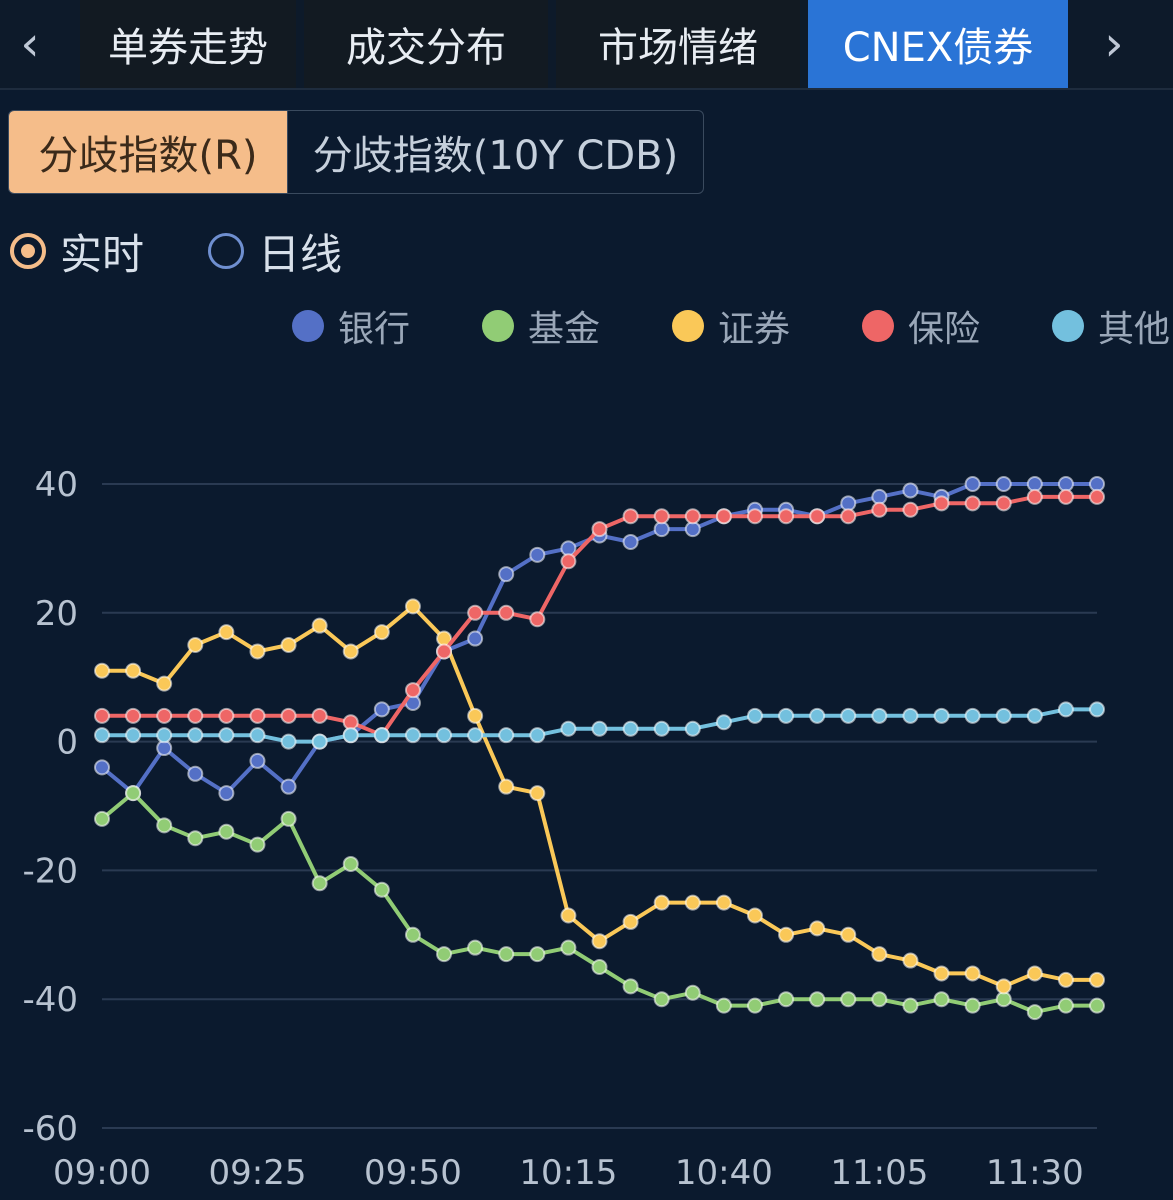 Image resolution: width=1173 pixels, height=1200 pixels. Describe the element at coordinates (102, 1173) in the screenshot. I see `x-tick-label: 09:00` at that location.